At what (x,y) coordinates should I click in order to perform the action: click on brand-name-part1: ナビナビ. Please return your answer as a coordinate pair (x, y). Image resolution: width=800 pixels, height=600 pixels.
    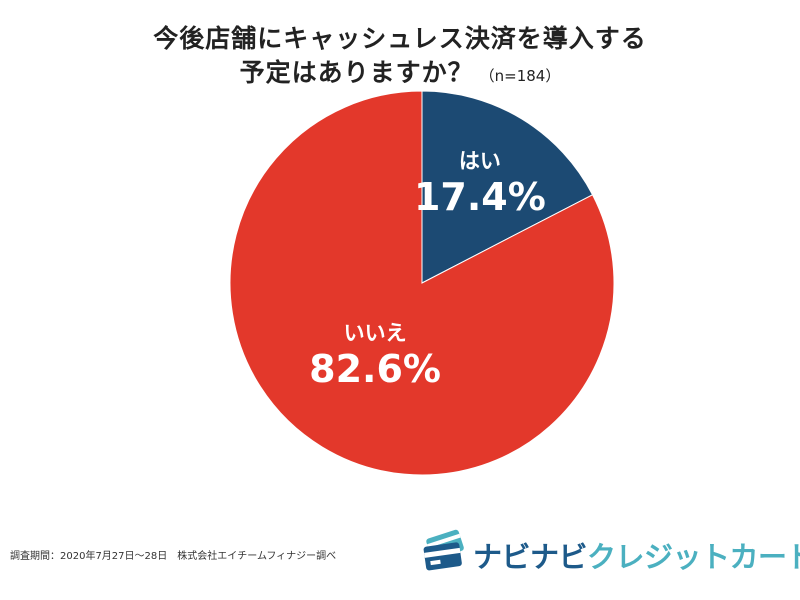
    Looking at the image, I should click on (530, 557).